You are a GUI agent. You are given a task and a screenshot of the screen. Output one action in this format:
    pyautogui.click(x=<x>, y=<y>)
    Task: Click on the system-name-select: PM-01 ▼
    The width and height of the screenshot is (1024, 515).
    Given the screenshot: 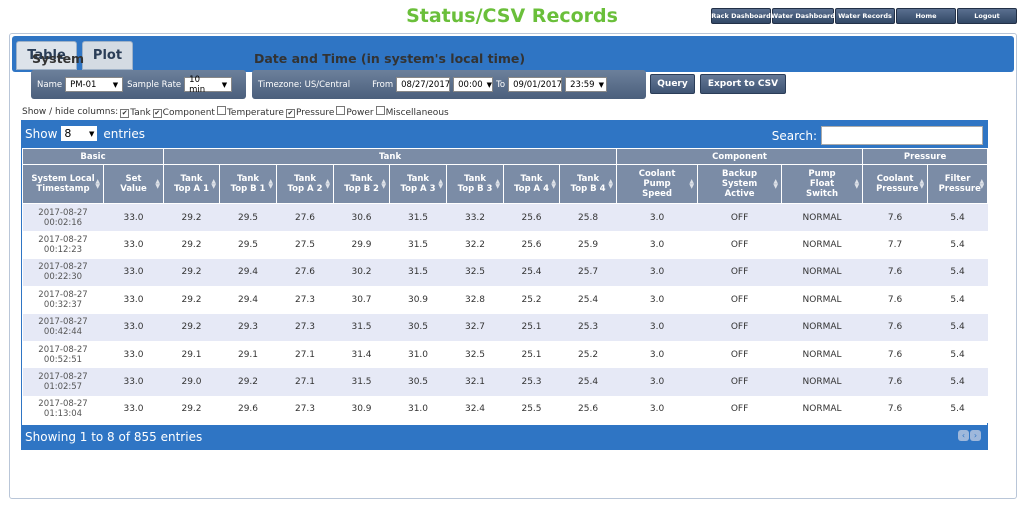 What is the action you would take?
    pyautogui.click(x=94, y=84)
    